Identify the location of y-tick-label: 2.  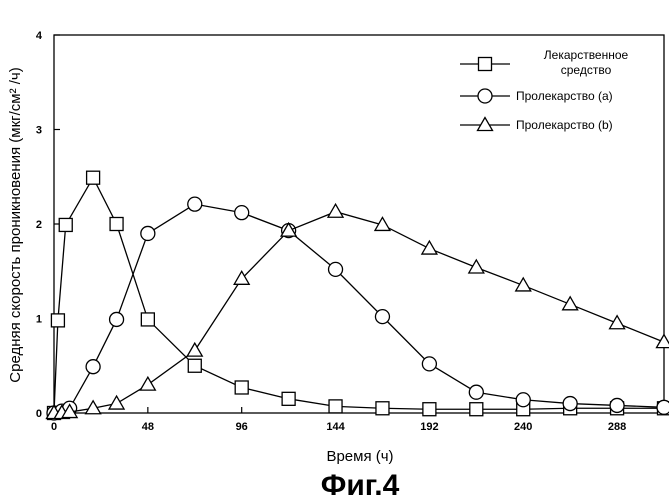
(39, 225).